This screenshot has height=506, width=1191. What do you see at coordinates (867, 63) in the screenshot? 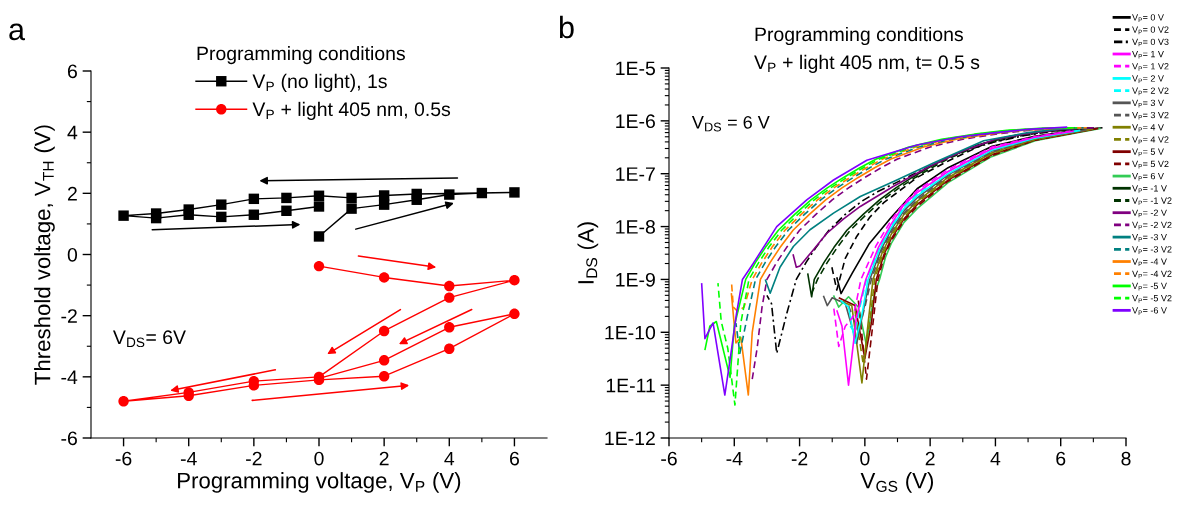
I see `annotation: V$_{P}$ + light 405 nm, t= 0.5 s` at bounding box center [867, 63].